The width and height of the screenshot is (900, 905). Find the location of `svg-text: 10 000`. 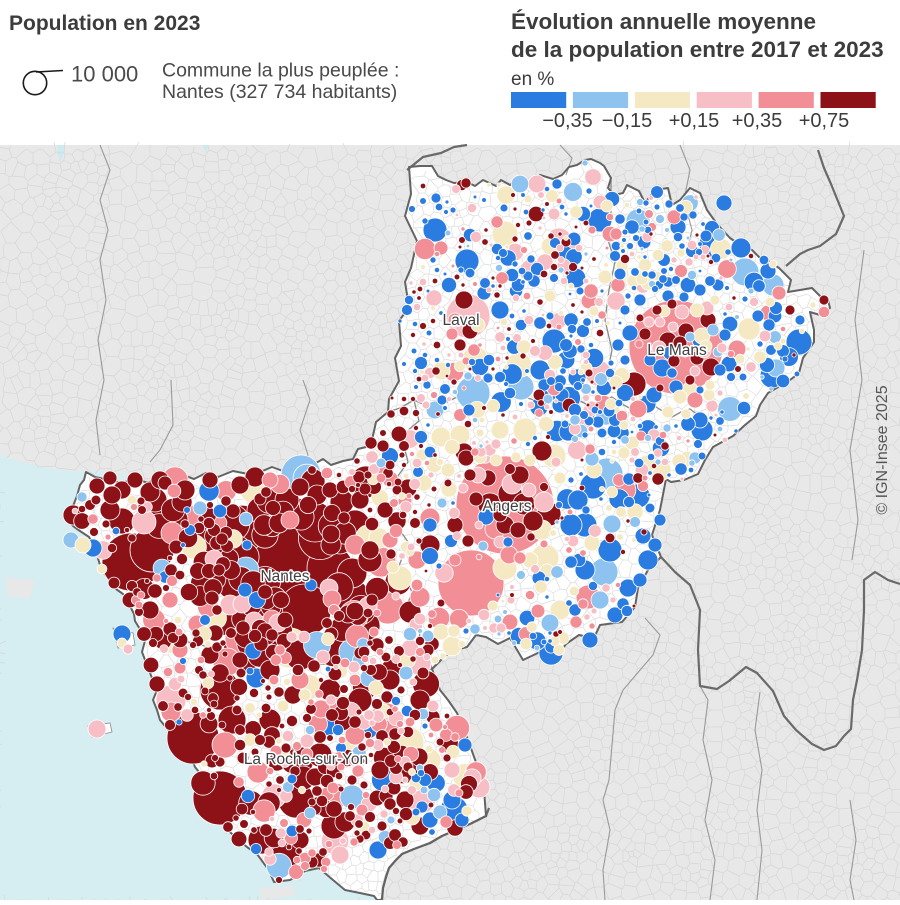

svg-text: 10 000 is located at coordinates (104, 74).